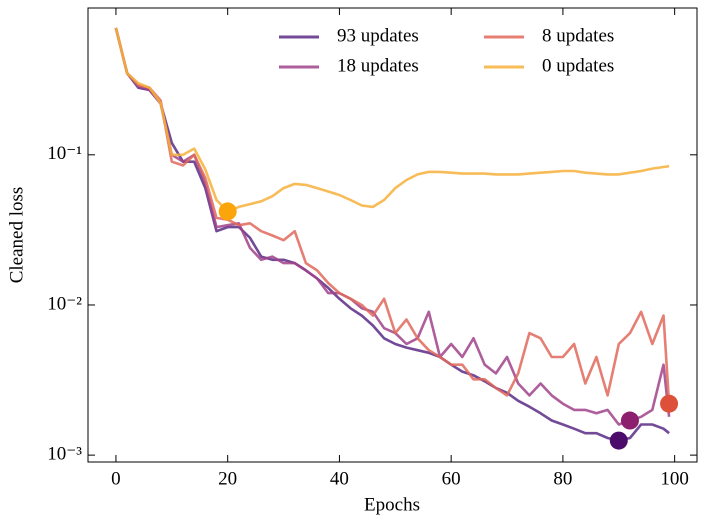 The height and width of the screenshot is (525, 705). Describe the element at coordinates (378, 35) in the screenshot. I see `legend-label: 93 updates` at that location.